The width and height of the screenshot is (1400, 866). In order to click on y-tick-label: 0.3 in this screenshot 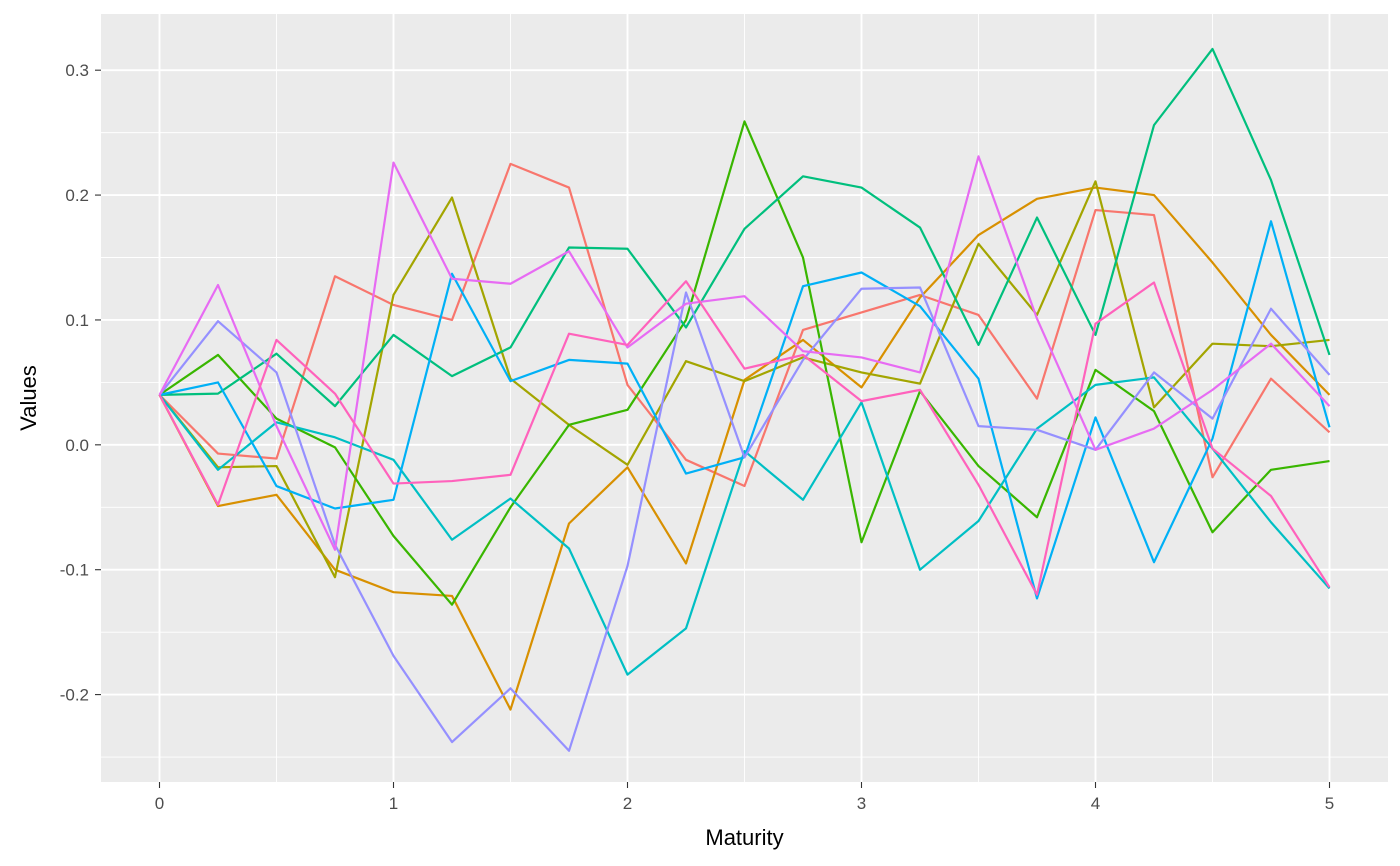, I will do `click(77, 70)`.